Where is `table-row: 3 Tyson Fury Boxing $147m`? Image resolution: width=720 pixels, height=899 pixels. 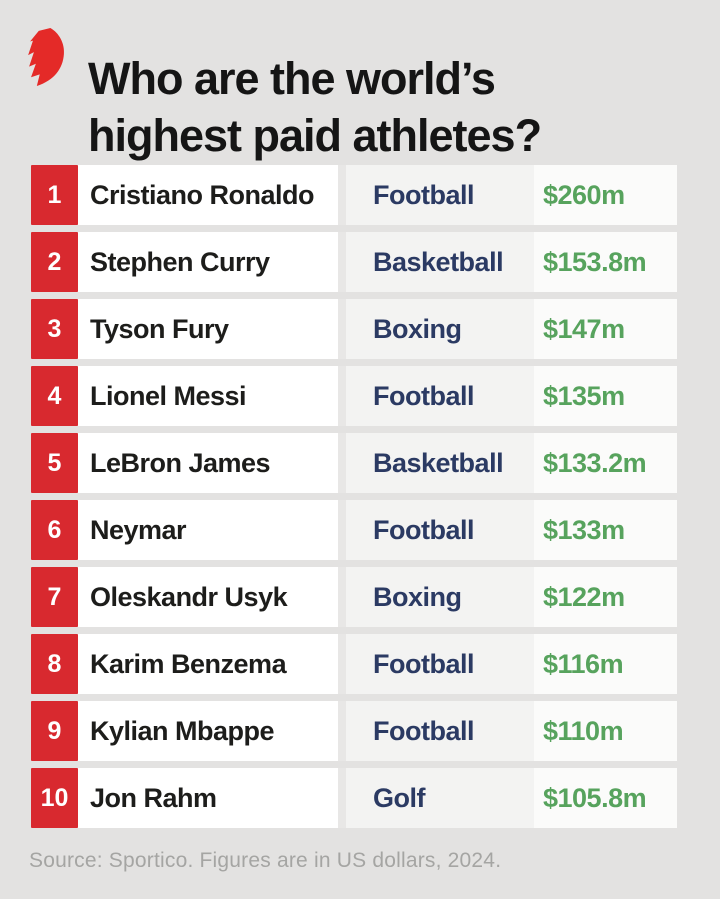
table-row: 3 Tyson Fury Boxing $147m is located at coordinates (354, 329).